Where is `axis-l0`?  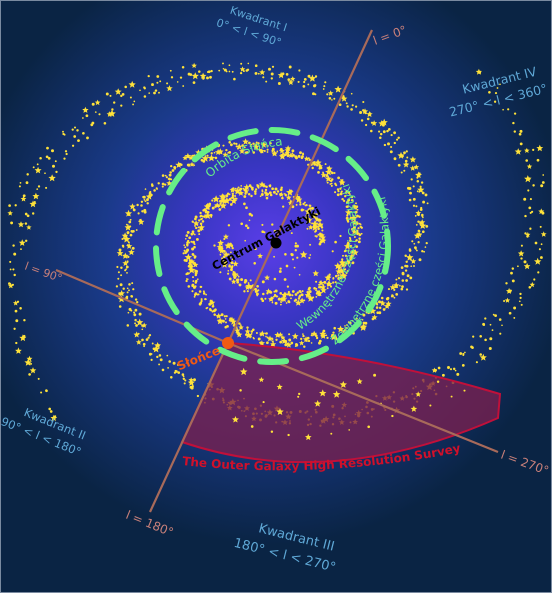 axis-l0 is located at coordinates (300, 186).